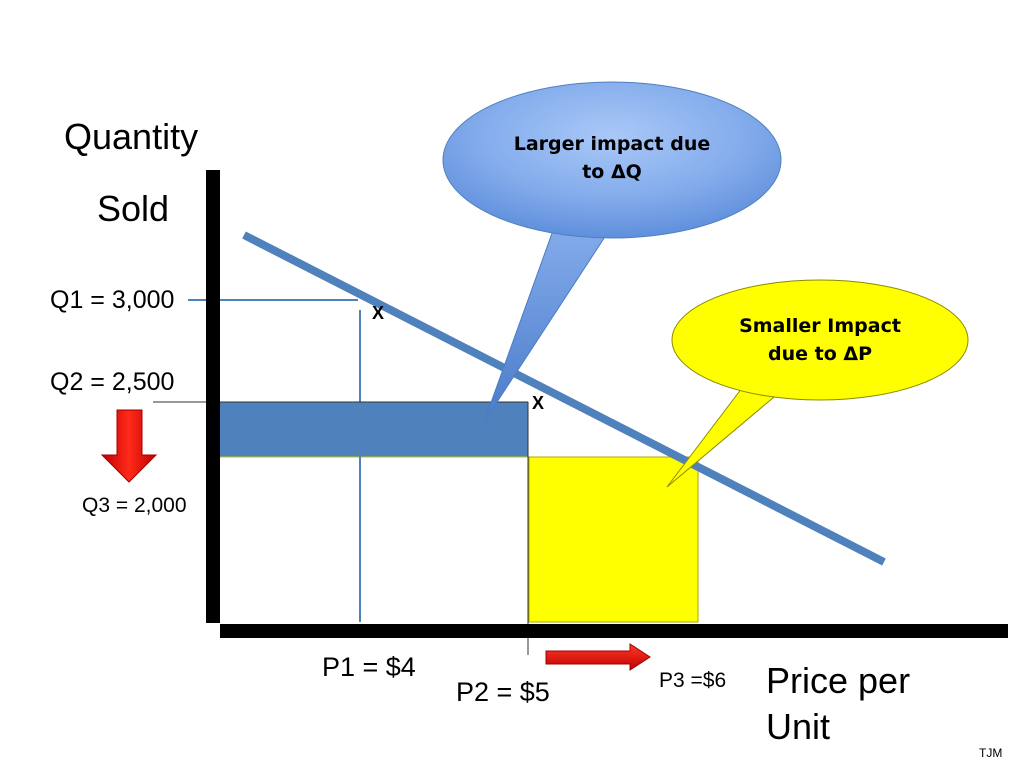  Describe the element at coordinates (612, 144) in the screenshot. I see `larger-impact-line1: Larger impact due` at that location.